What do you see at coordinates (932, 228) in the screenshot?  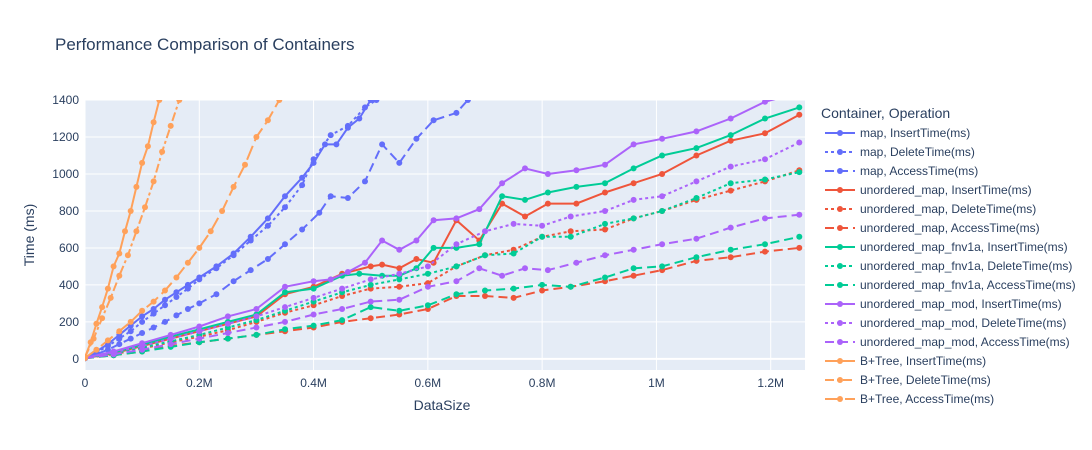 I see `legend-item: unordered_map, AccessTime(ms)` at bounding box center [932, 228].